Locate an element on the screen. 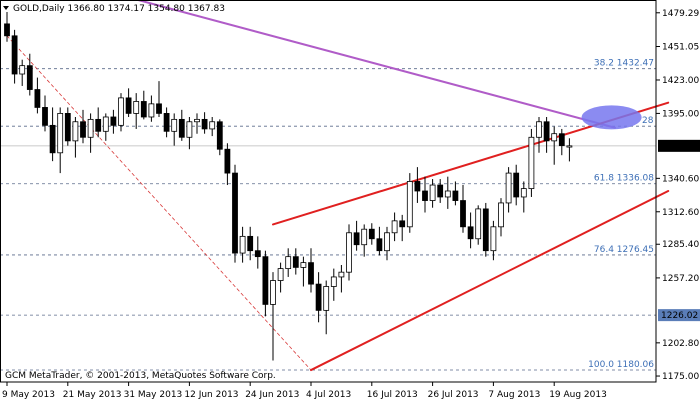 The image size is (700, 402). dropdown-triangle-icon is located at coordinates (6, 8).